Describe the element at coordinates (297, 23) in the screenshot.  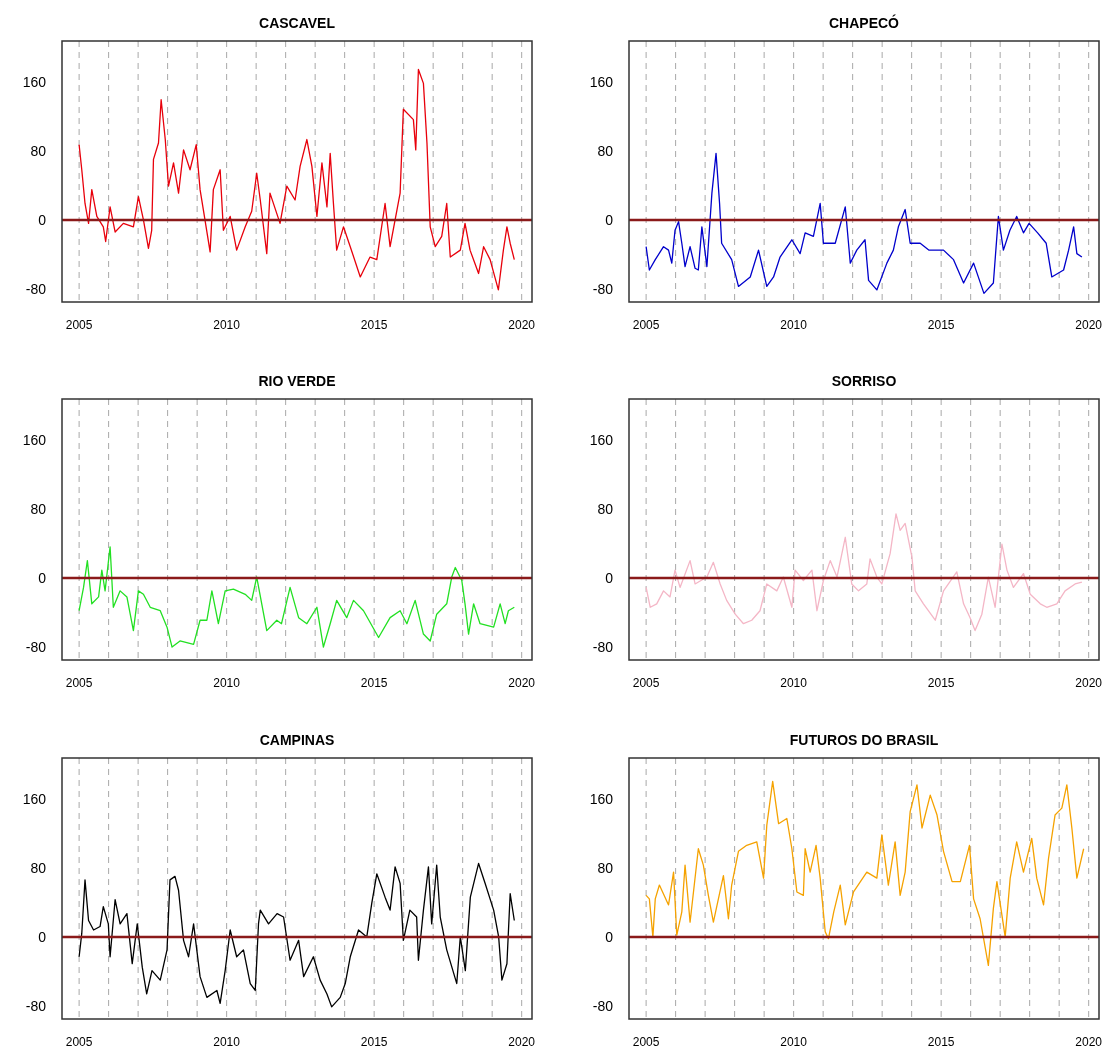
I see `chart-title: CASCAVEL` at that location.